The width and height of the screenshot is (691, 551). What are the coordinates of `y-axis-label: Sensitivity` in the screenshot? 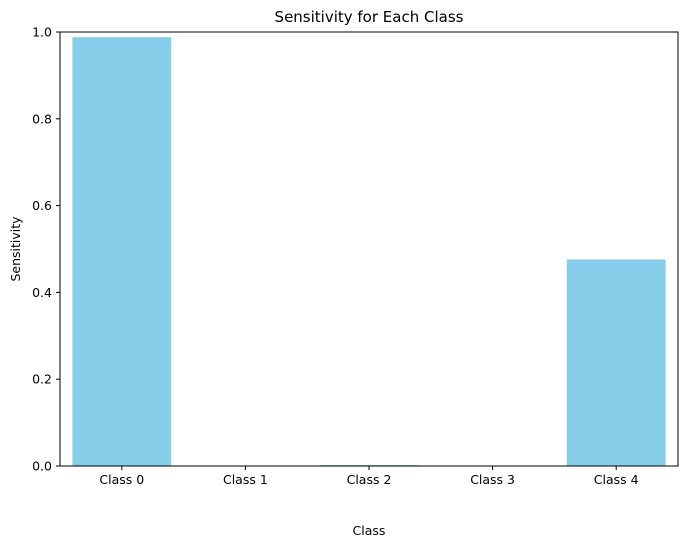 It's located at (15, 249).